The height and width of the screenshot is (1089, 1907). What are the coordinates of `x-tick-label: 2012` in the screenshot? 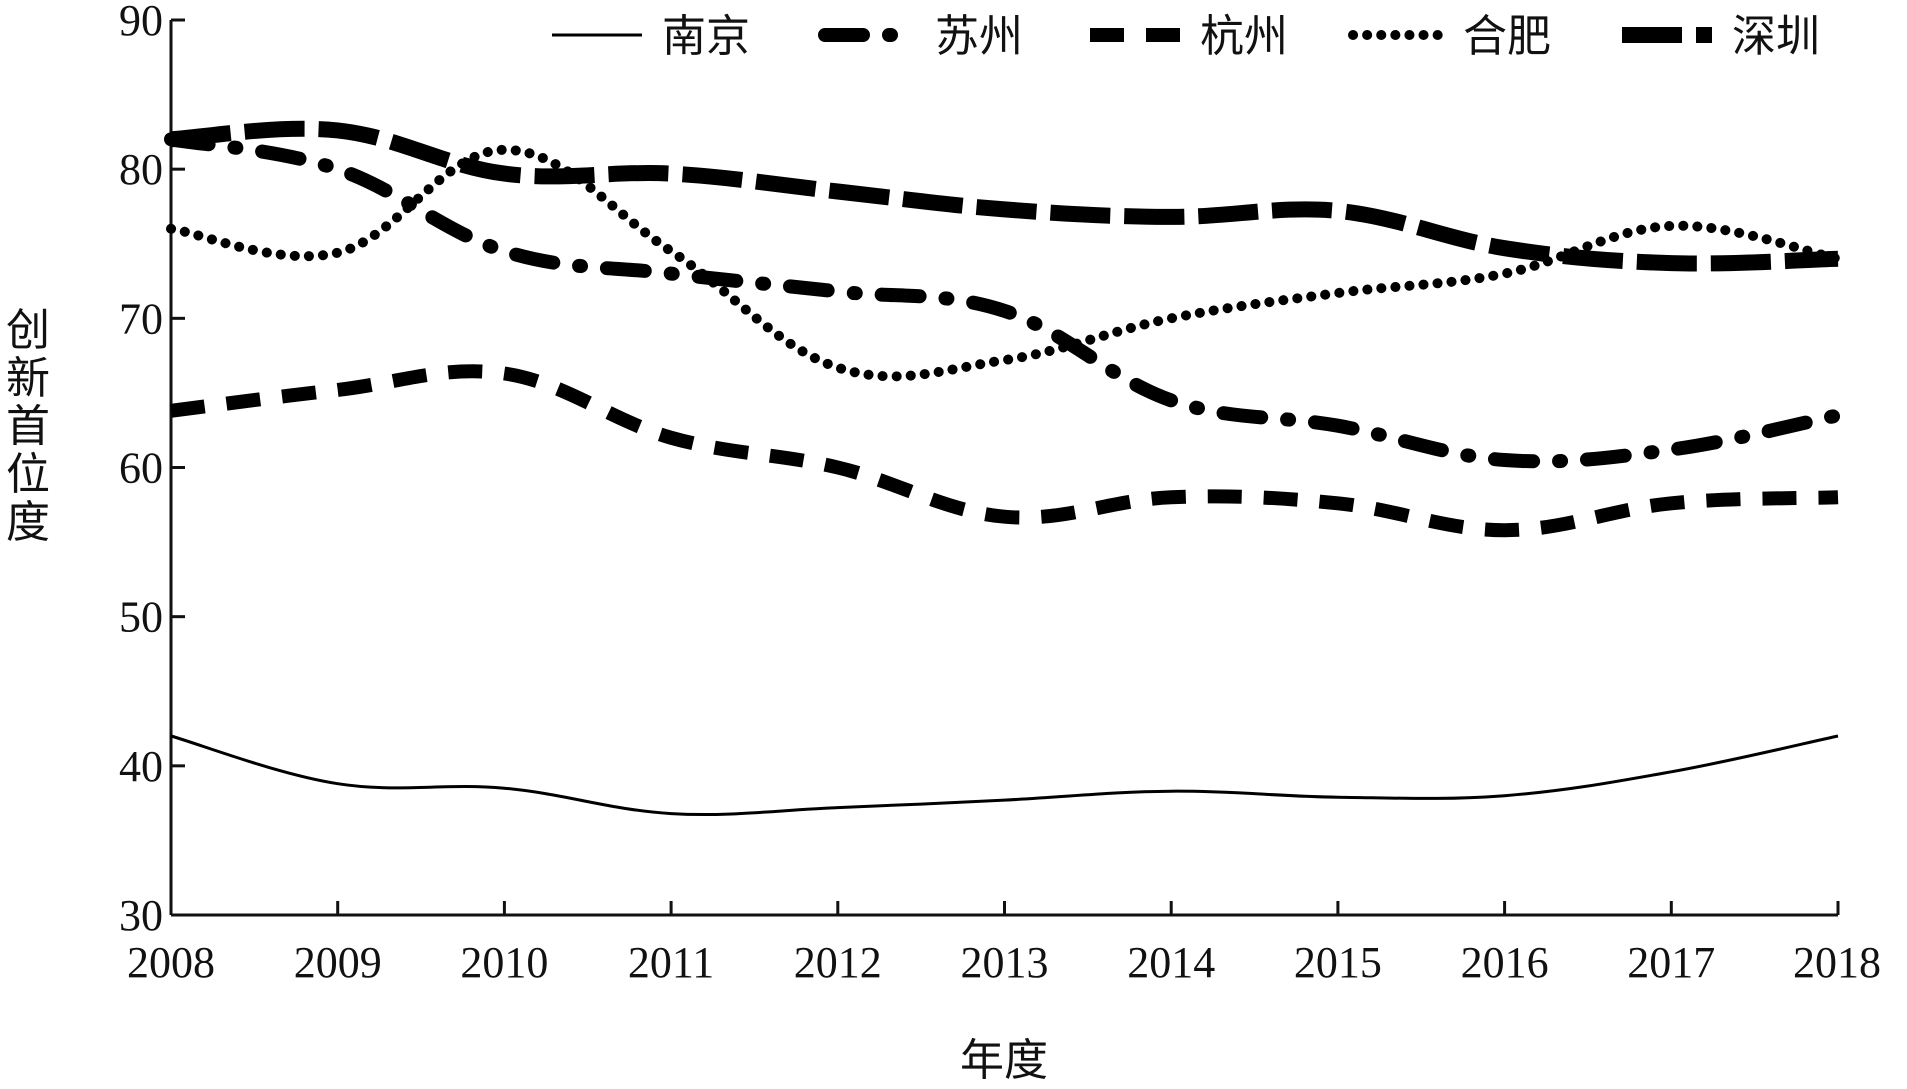 It's located at (838, 962).